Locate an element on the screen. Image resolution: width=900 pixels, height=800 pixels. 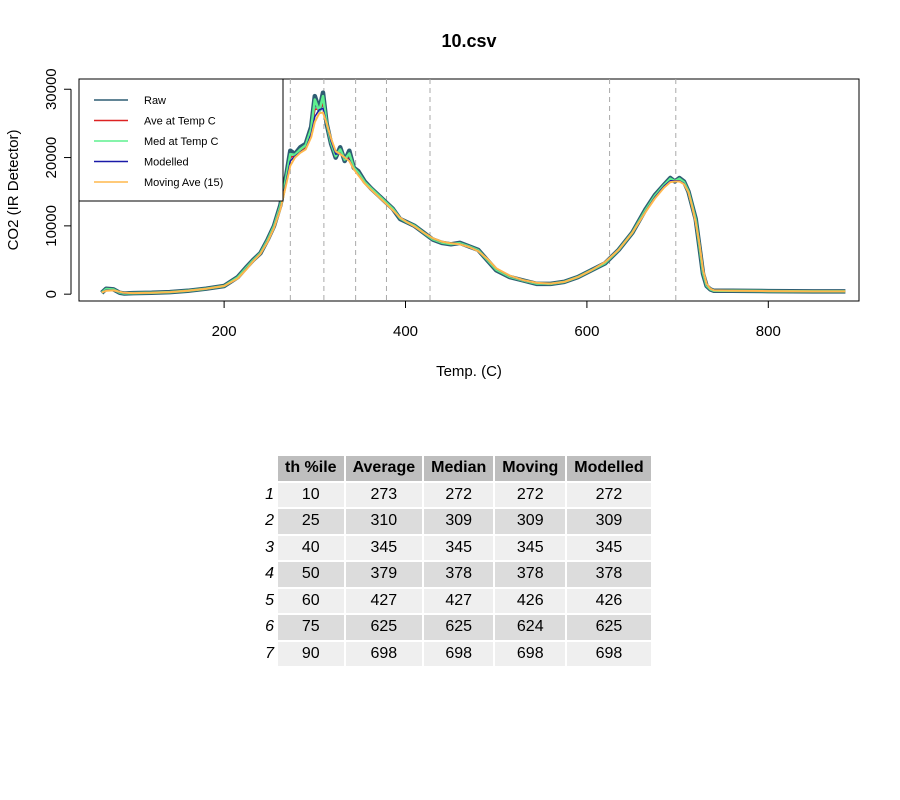
percentile-lines is located at coordinates (483, 190).